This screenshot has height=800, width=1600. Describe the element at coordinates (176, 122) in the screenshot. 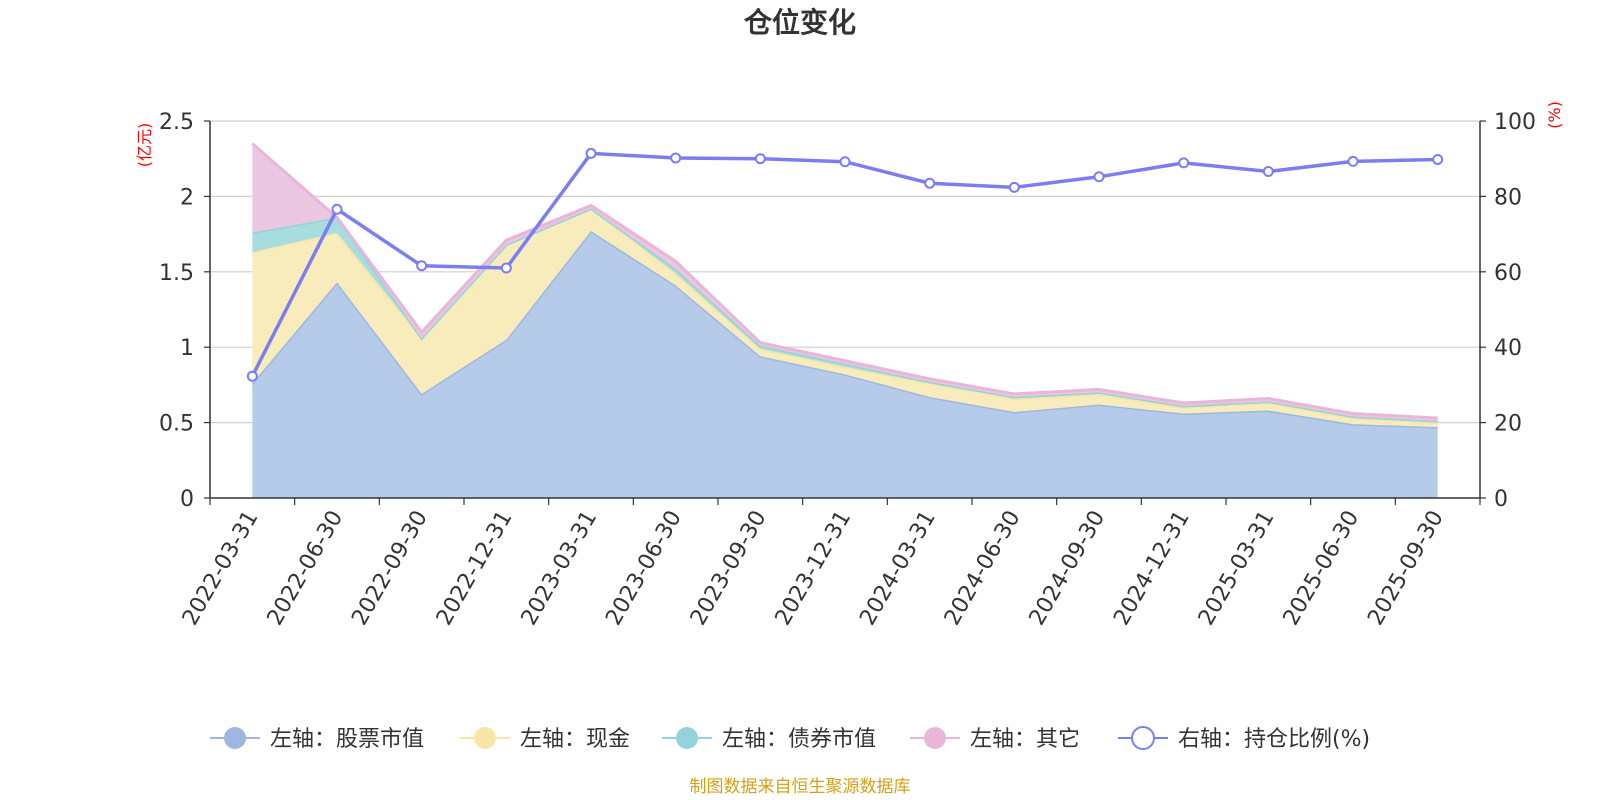

I see `left-tick-label: 2.5` at that location.